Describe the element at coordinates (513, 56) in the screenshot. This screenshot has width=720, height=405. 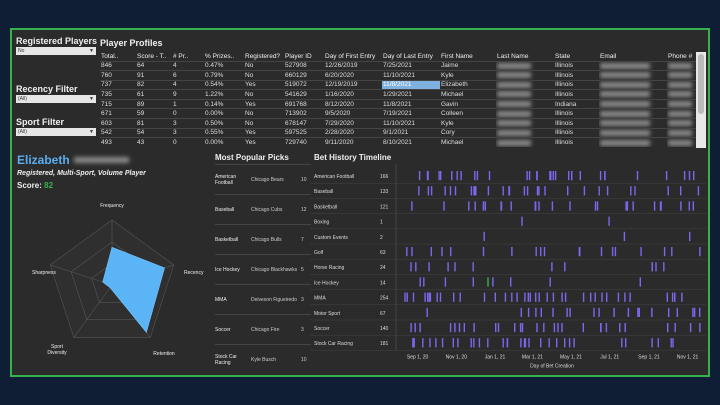
I see `column-header: Last Name` at that location.